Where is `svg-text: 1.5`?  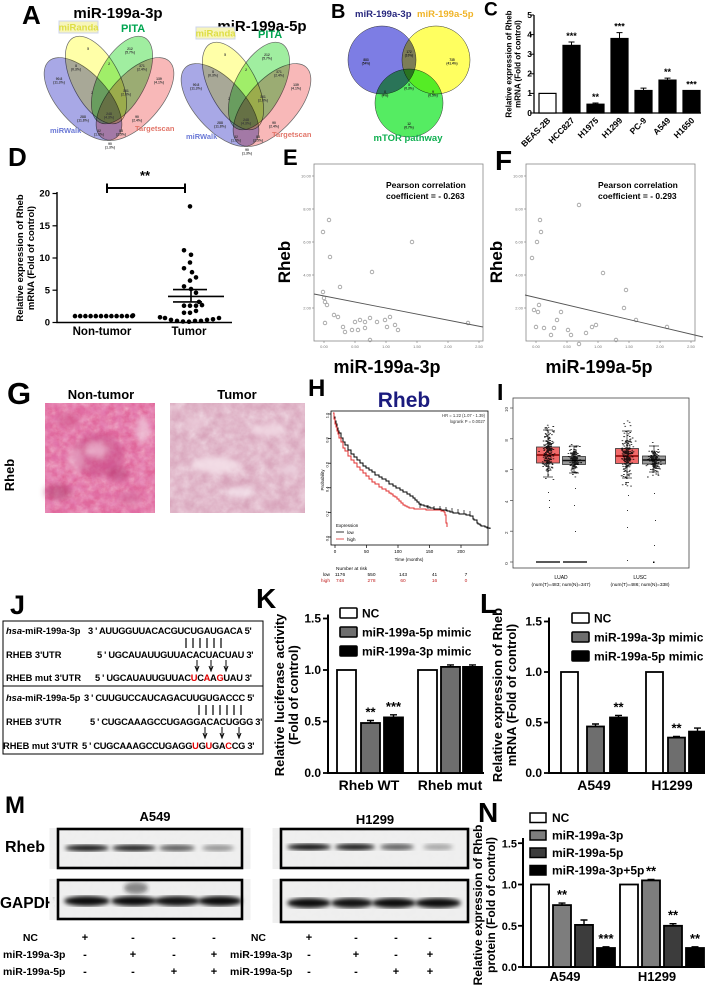
svg-text: 1.5 is located at coordinates (509, 844).